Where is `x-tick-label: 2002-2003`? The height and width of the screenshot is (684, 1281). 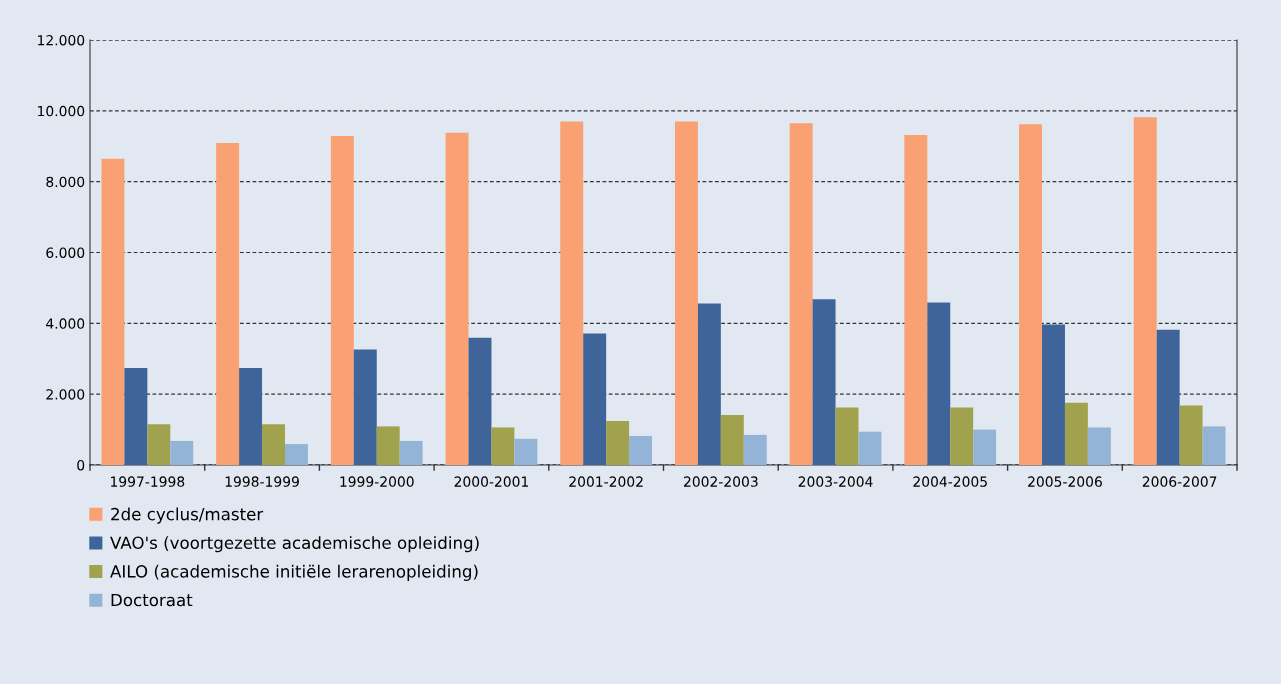
x-tick-label: 2002-2003 is located at coordinates (721, 481).